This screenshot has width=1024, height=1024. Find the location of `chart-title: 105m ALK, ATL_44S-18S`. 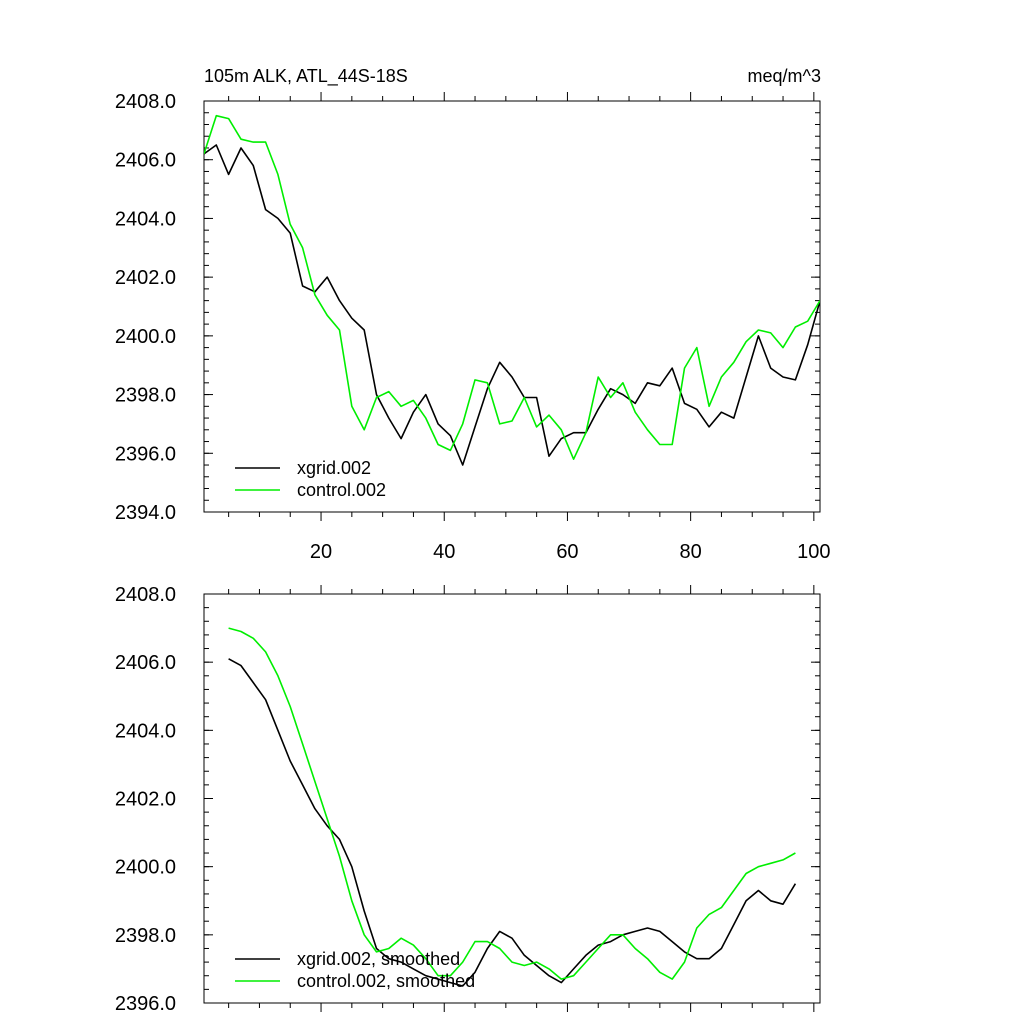

chart-title: 105m ALK, ATL_44S-18S is located at coordinates (306, 76).